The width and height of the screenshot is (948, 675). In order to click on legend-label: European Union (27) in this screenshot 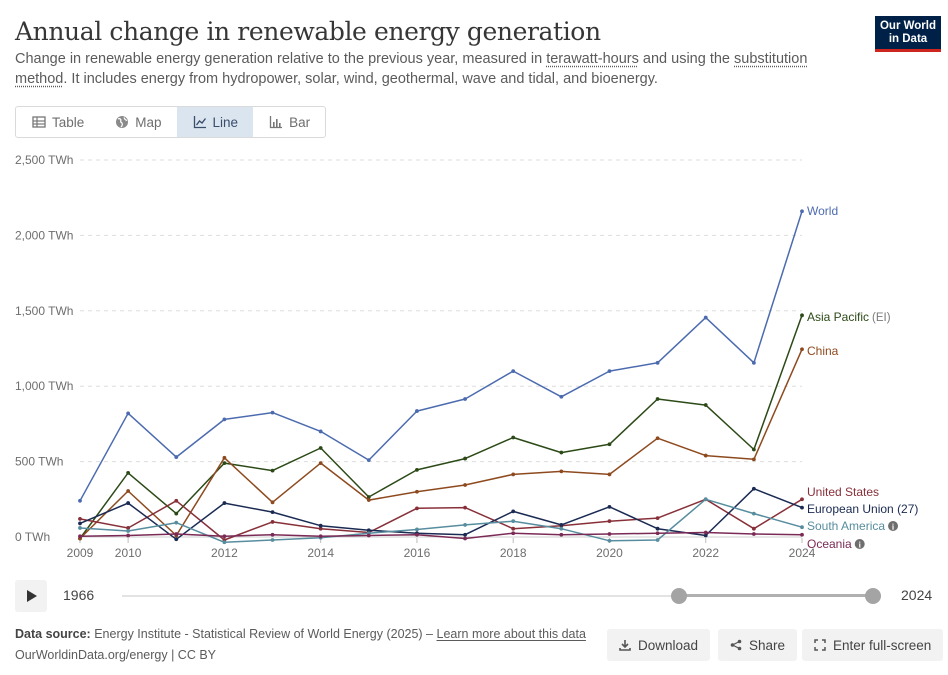, I will do `click(862, 509)`.